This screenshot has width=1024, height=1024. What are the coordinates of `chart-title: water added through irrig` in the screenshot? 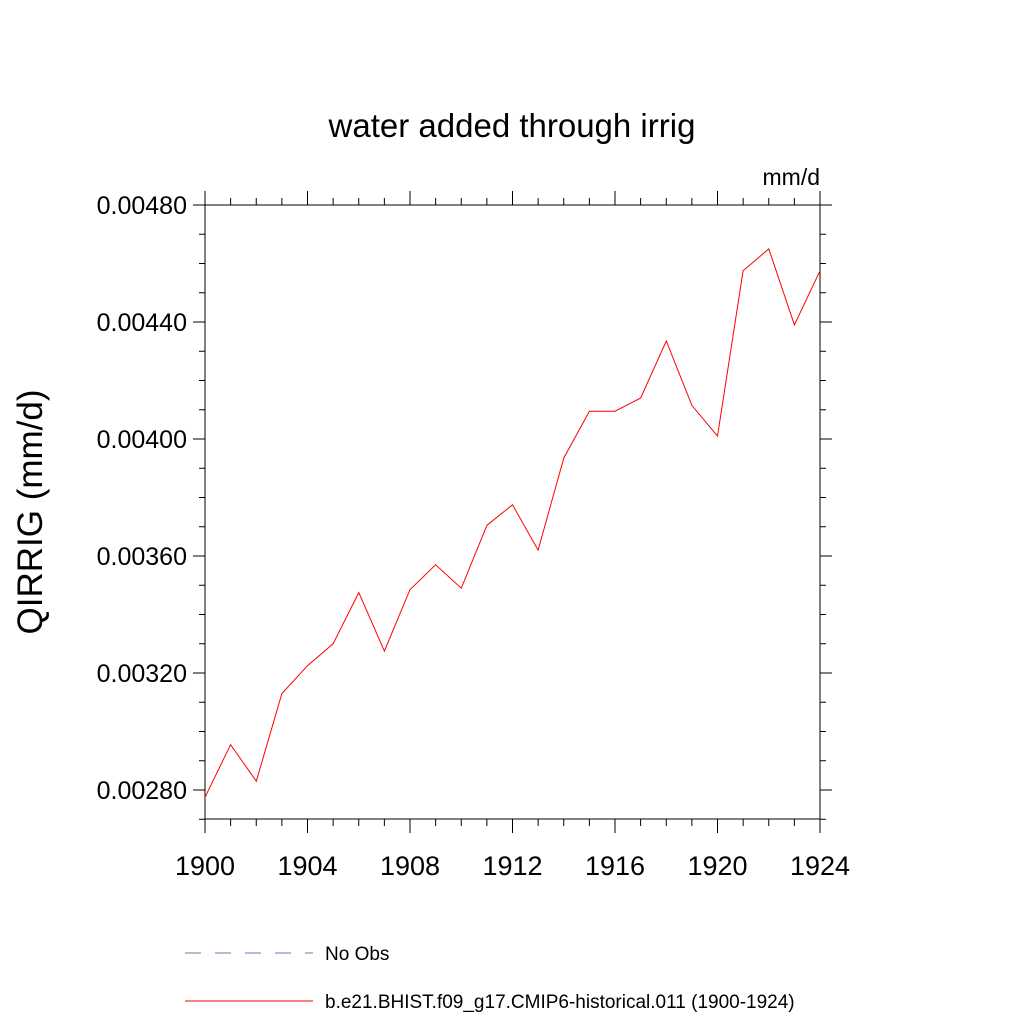 It's located at (512, 125).